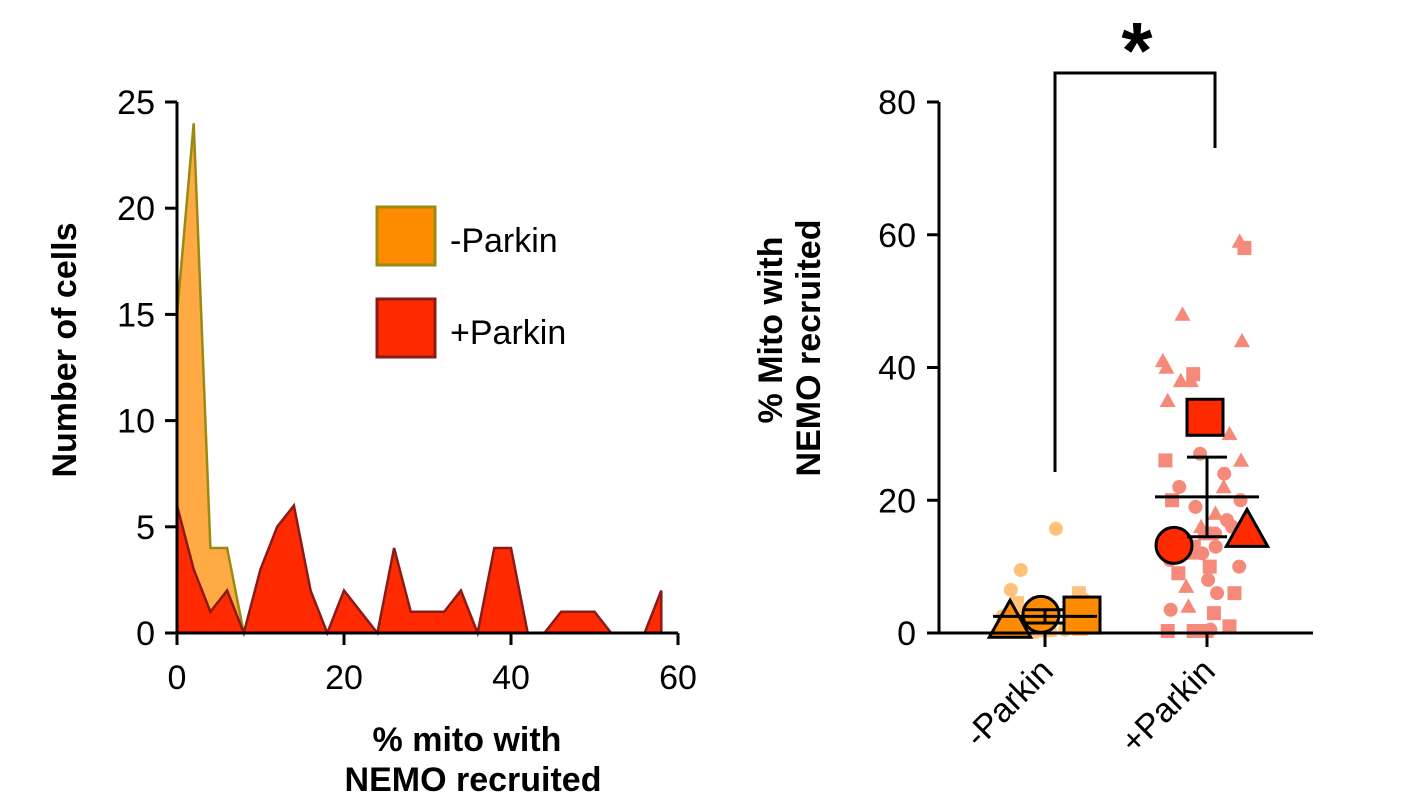  I want to click on dot-y-tick-label: 40, so click(897, 369).